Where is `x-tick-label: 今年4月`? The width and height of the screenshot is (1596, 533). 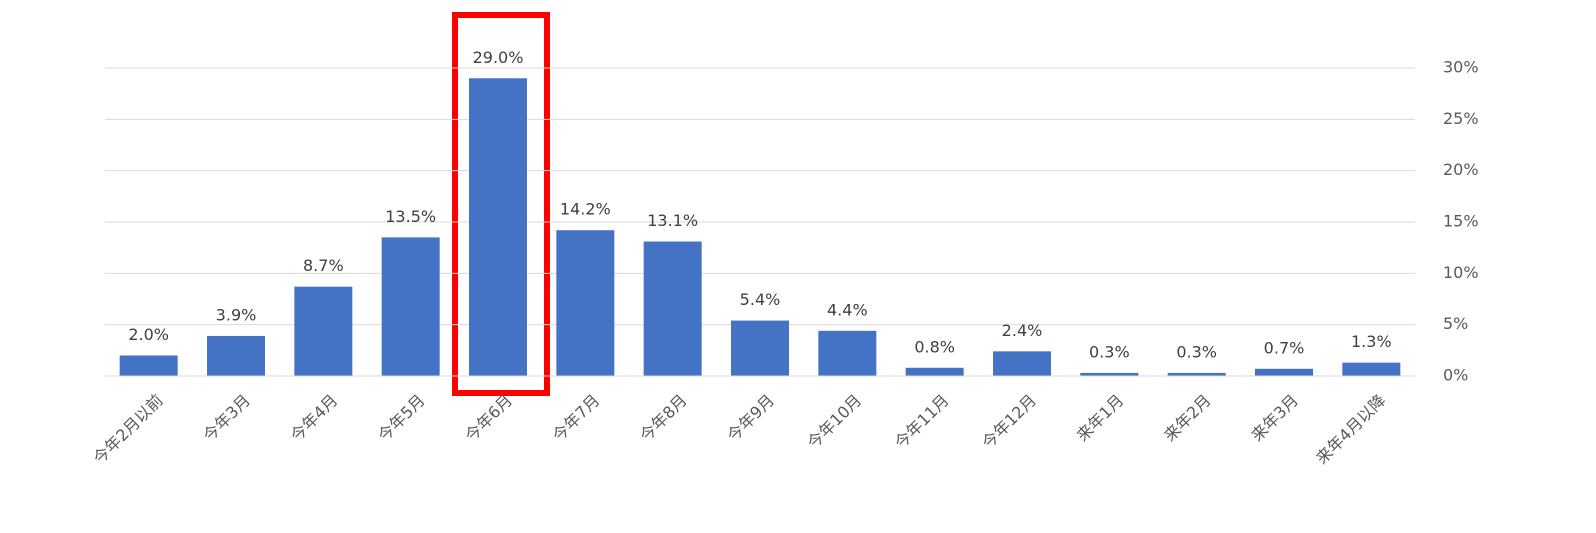 x-tick-label: 今年4月 is located at coordinates (314, 418).